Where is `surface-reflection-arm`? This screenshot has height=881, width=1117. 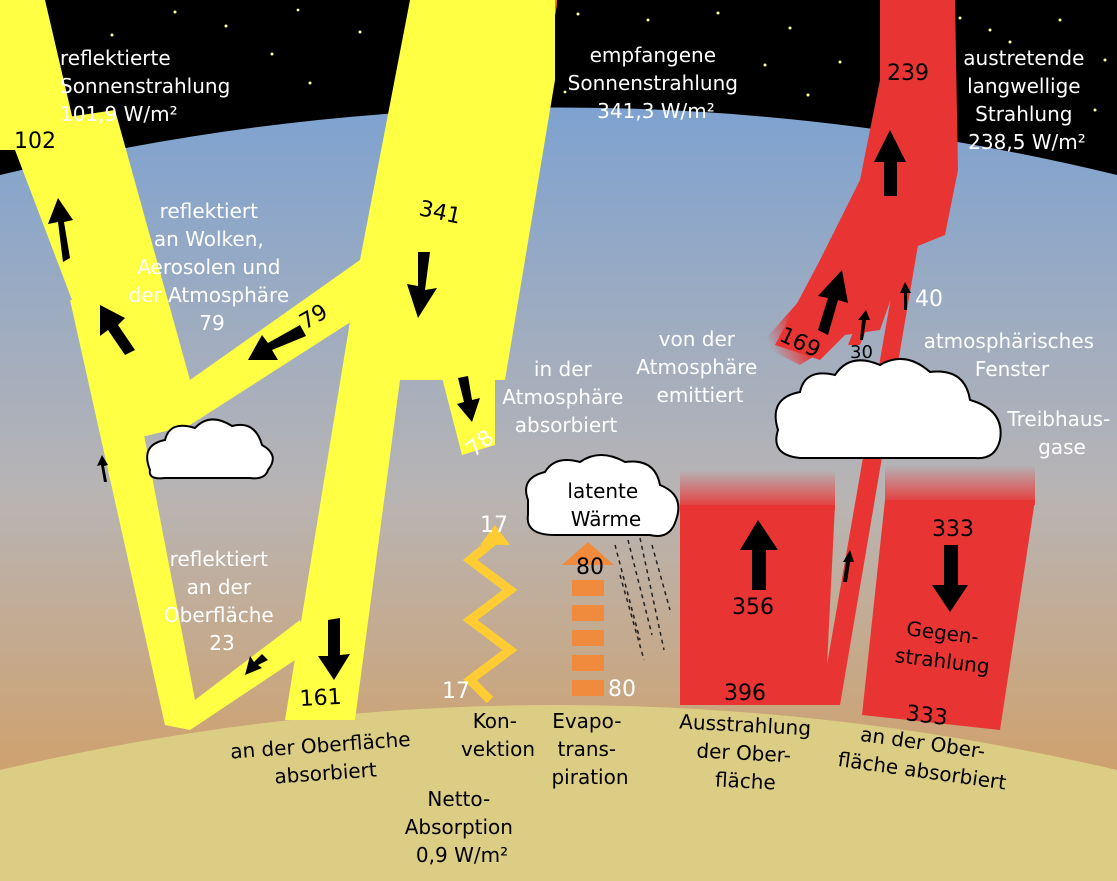
surface-reflection-arm is located at coordinates (190, 515).